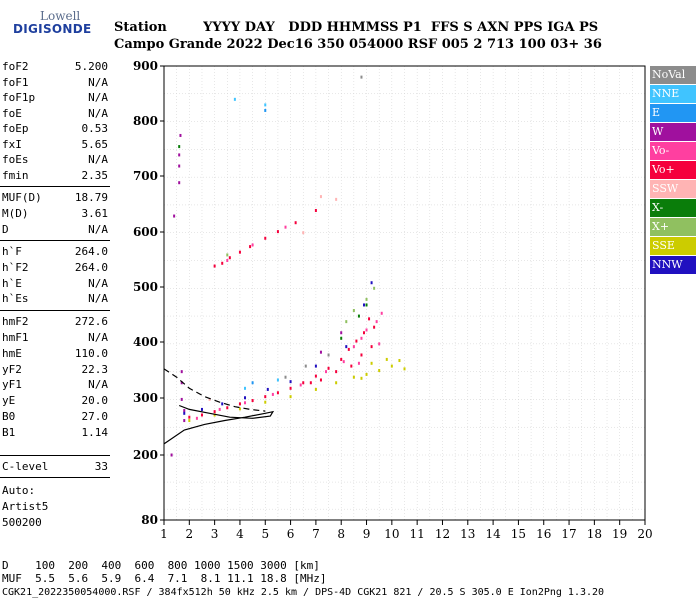 Image resolution: width=700 pixels, height=600 pixels. I want to click on param-muf-d: MUF(D) 18.79, so click(55, 198).